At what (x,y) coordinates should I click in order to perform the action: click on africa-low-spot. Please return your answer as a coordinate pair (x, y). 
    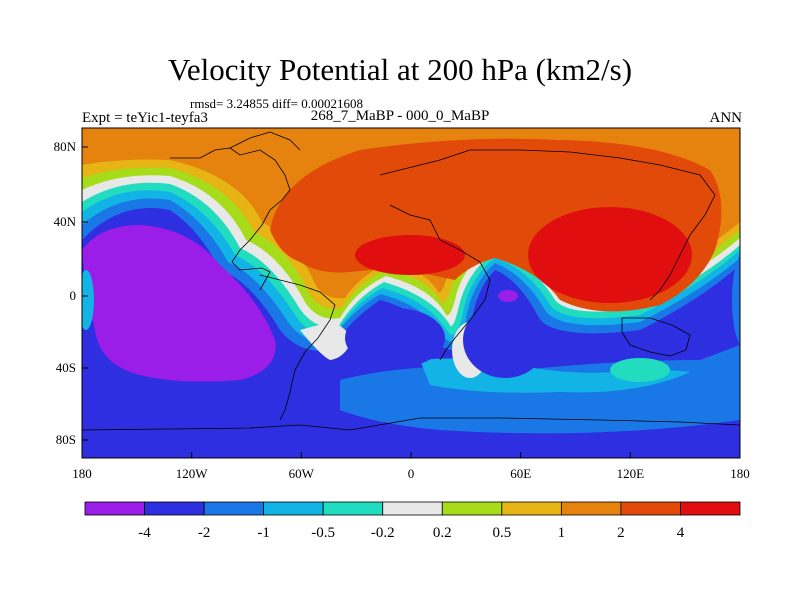
    Looking at the image, I should click on (508, 296).